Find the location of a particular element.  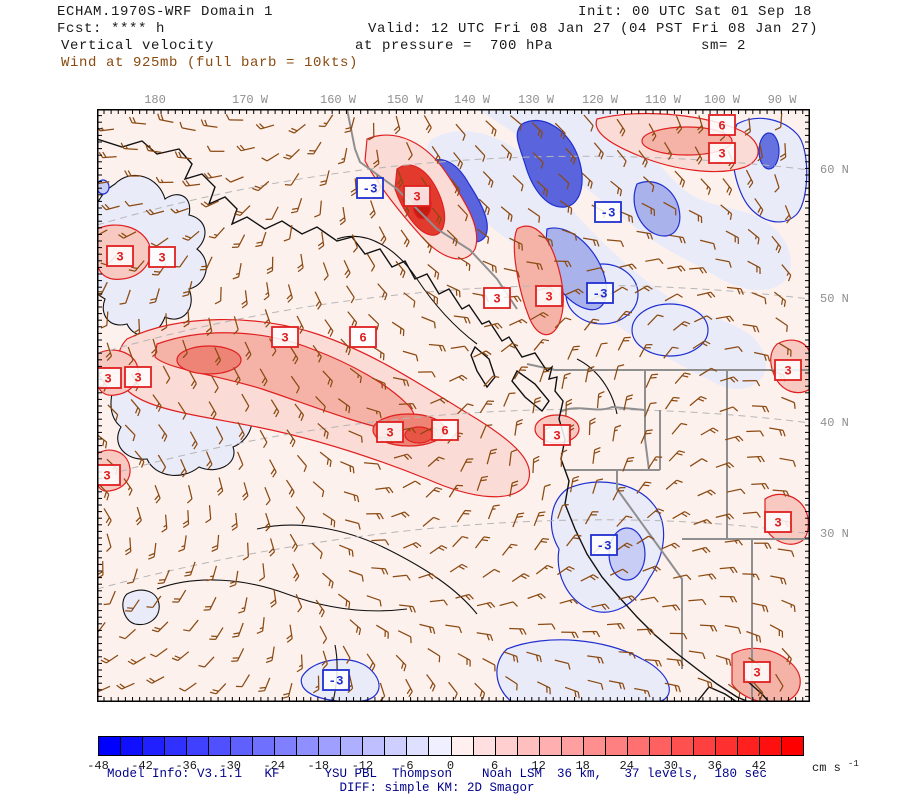

pressure-level-label: at pressure = 700 hPa is located at coordinates (454, 46).